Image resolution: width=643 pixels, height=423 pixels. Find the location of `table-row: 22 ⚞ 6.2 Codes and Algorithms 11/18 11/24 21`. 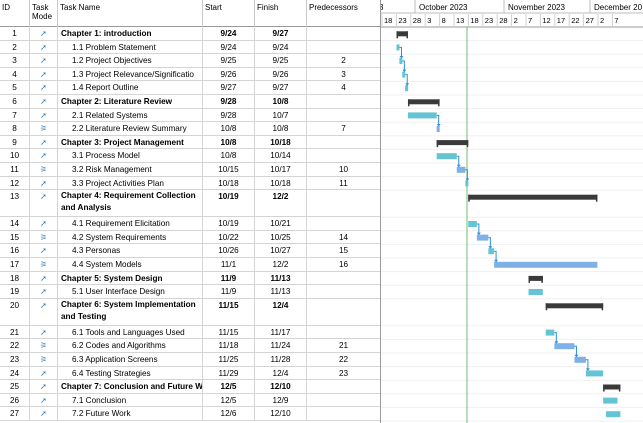

table-row: 22 ⚞ 6.2 Codes and Algorithms 11/18 11/24 21 is located at coordinates (190, 346).